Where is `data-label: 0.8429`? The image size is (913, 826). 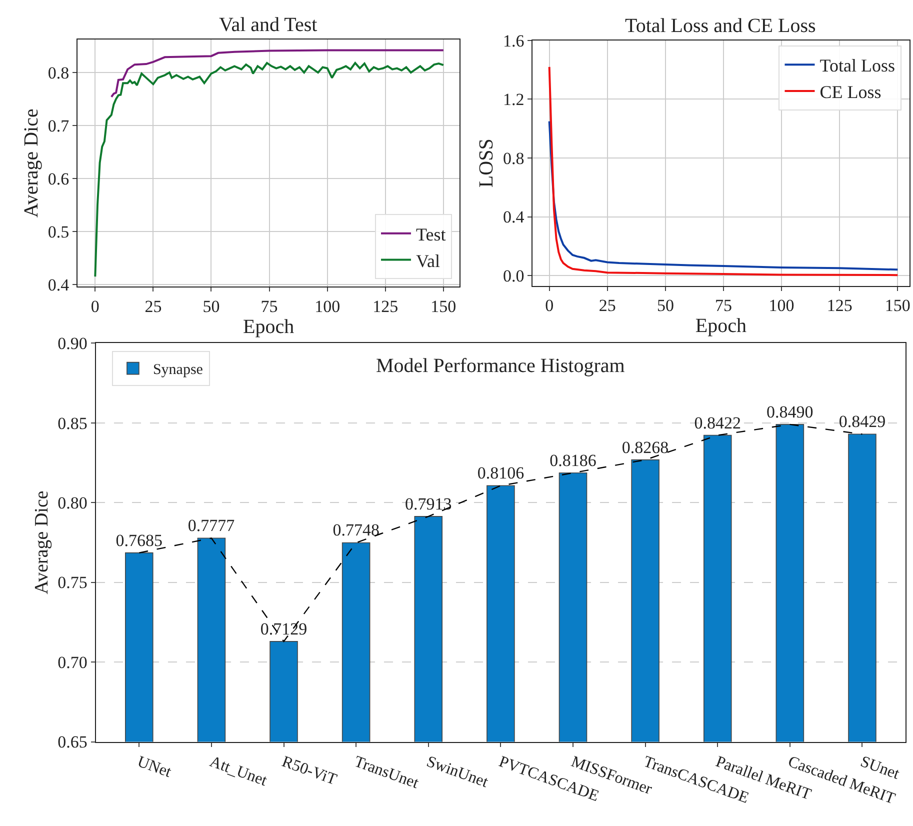 data-label: 0.8429 is located at coordinates (862, 422).